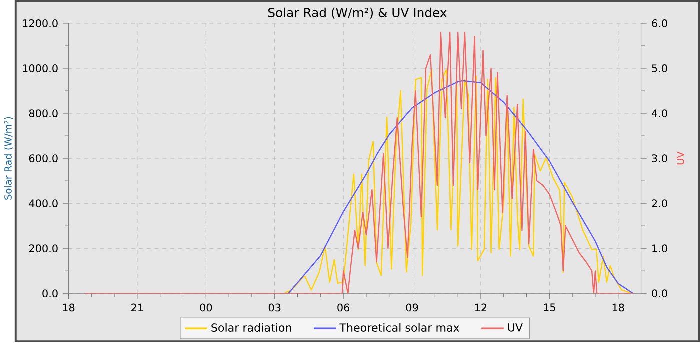  Describe the element at coordinates (660, 158) in the screenshot. I see `y2-tick-label: 3.0` at that location.